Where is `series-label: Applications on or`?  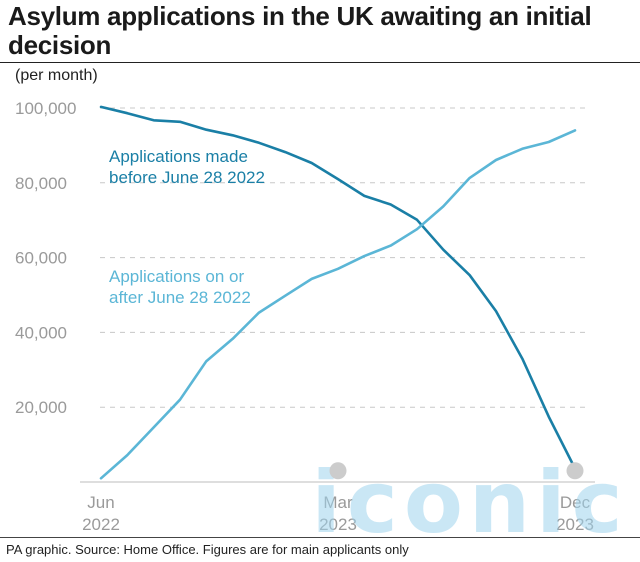 series-label: Applications on or is located at coordinates (176, 276).